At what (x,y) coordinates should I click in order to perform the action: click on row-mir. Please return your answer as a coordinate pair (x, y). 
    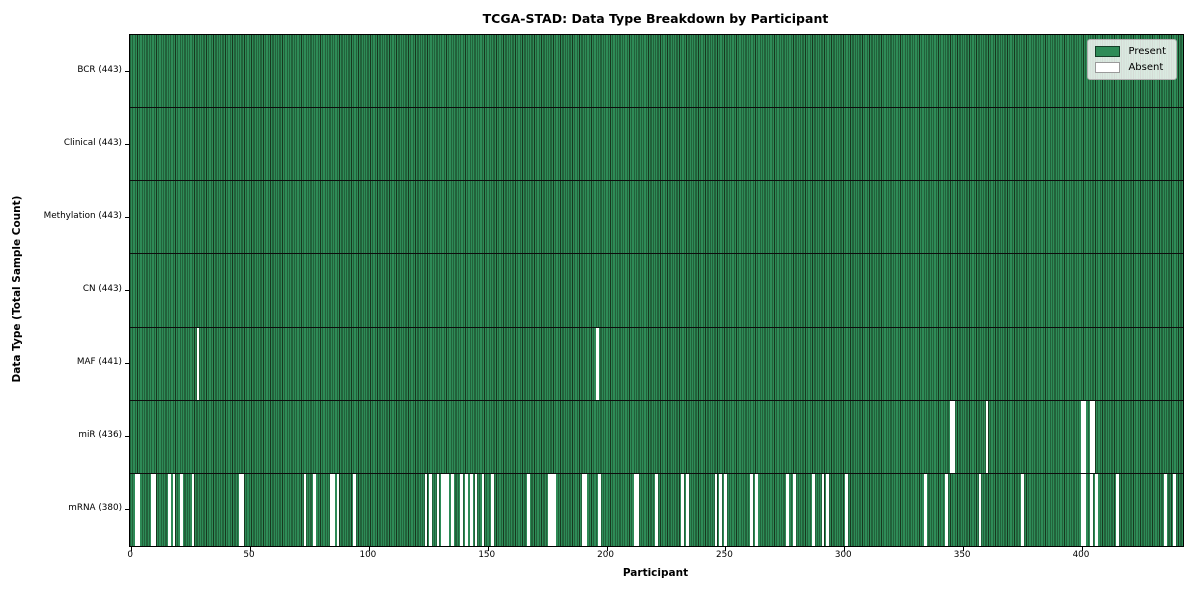
    Looking at the image, I should click on (656, 437).